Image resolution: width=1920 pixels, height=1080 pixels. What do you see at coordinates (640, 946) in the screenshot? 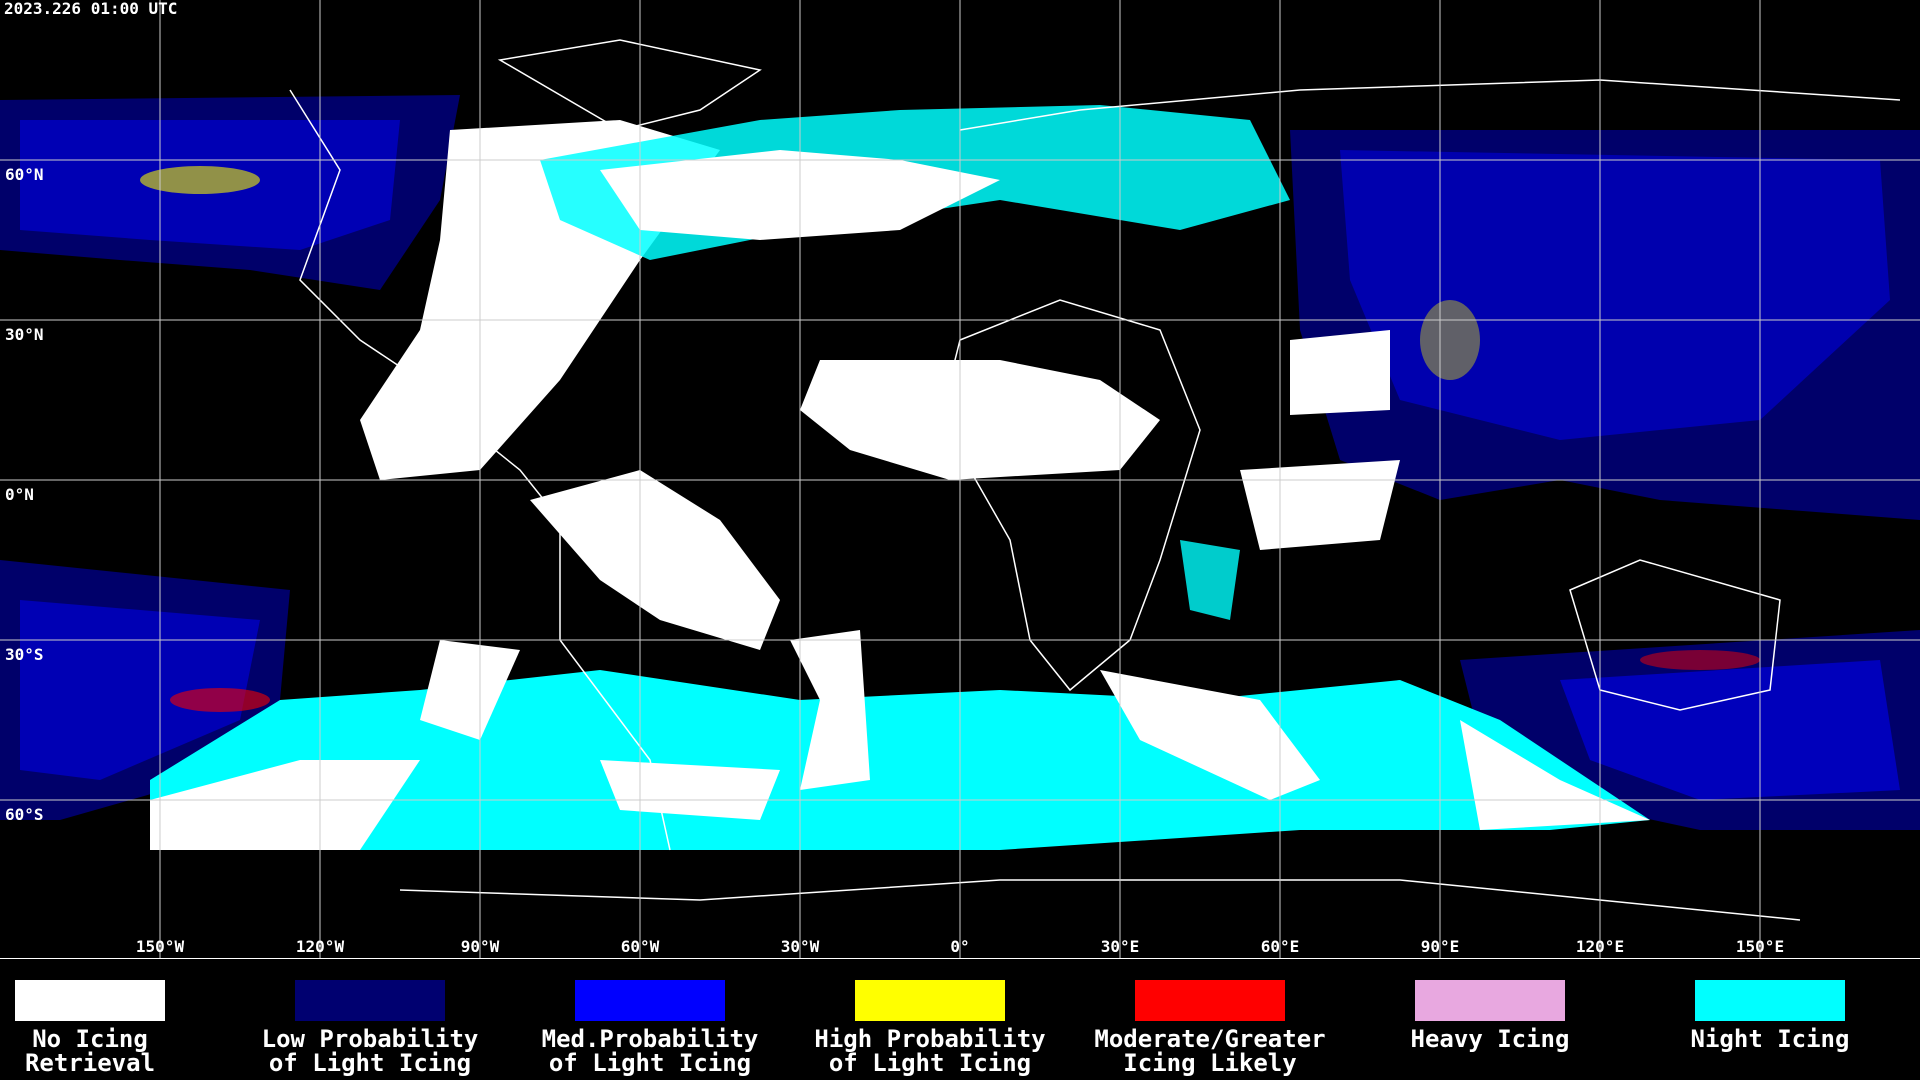
I see `lon-label: 60°W` at bounding box center [640, 946].